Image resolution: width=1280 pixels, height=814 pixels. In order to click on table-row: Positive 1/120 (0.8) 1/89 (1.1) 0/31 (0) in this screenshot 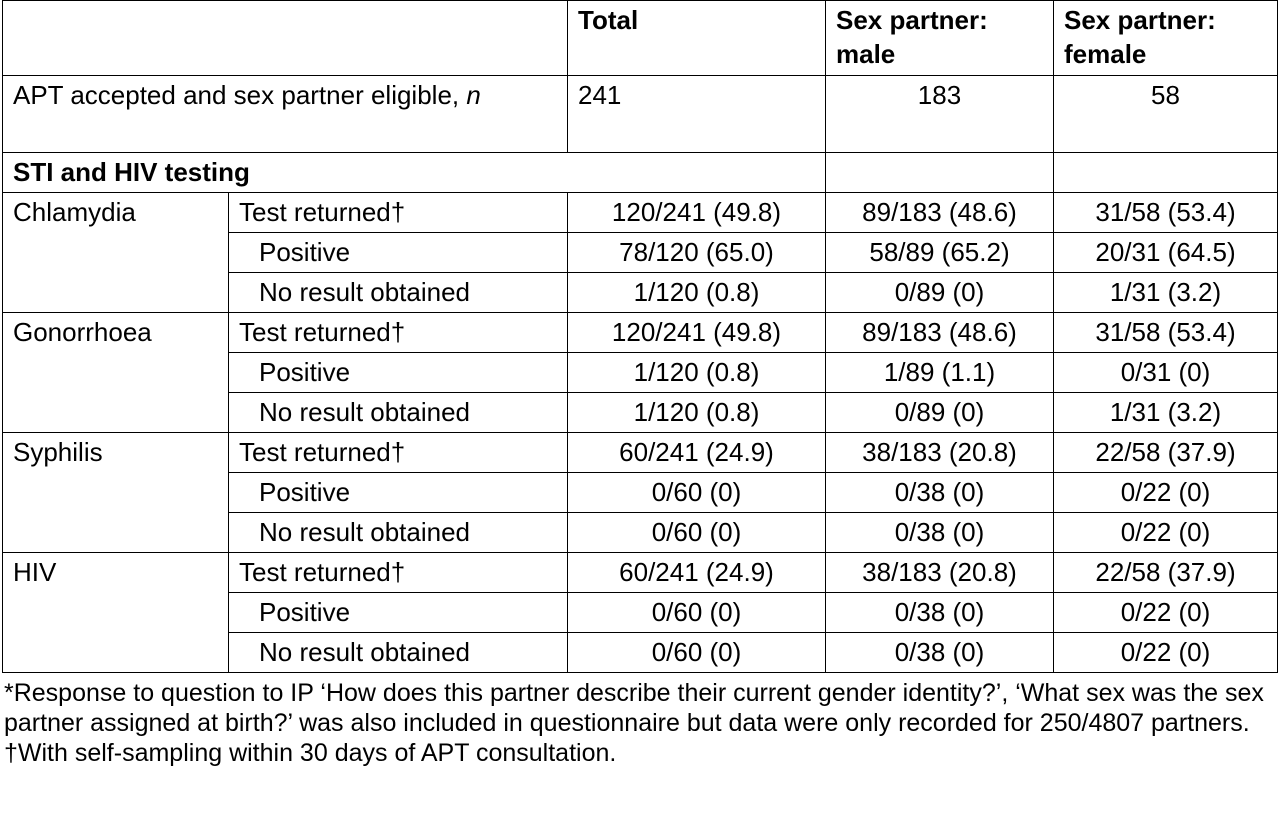, I will do `click(640, 372)`.